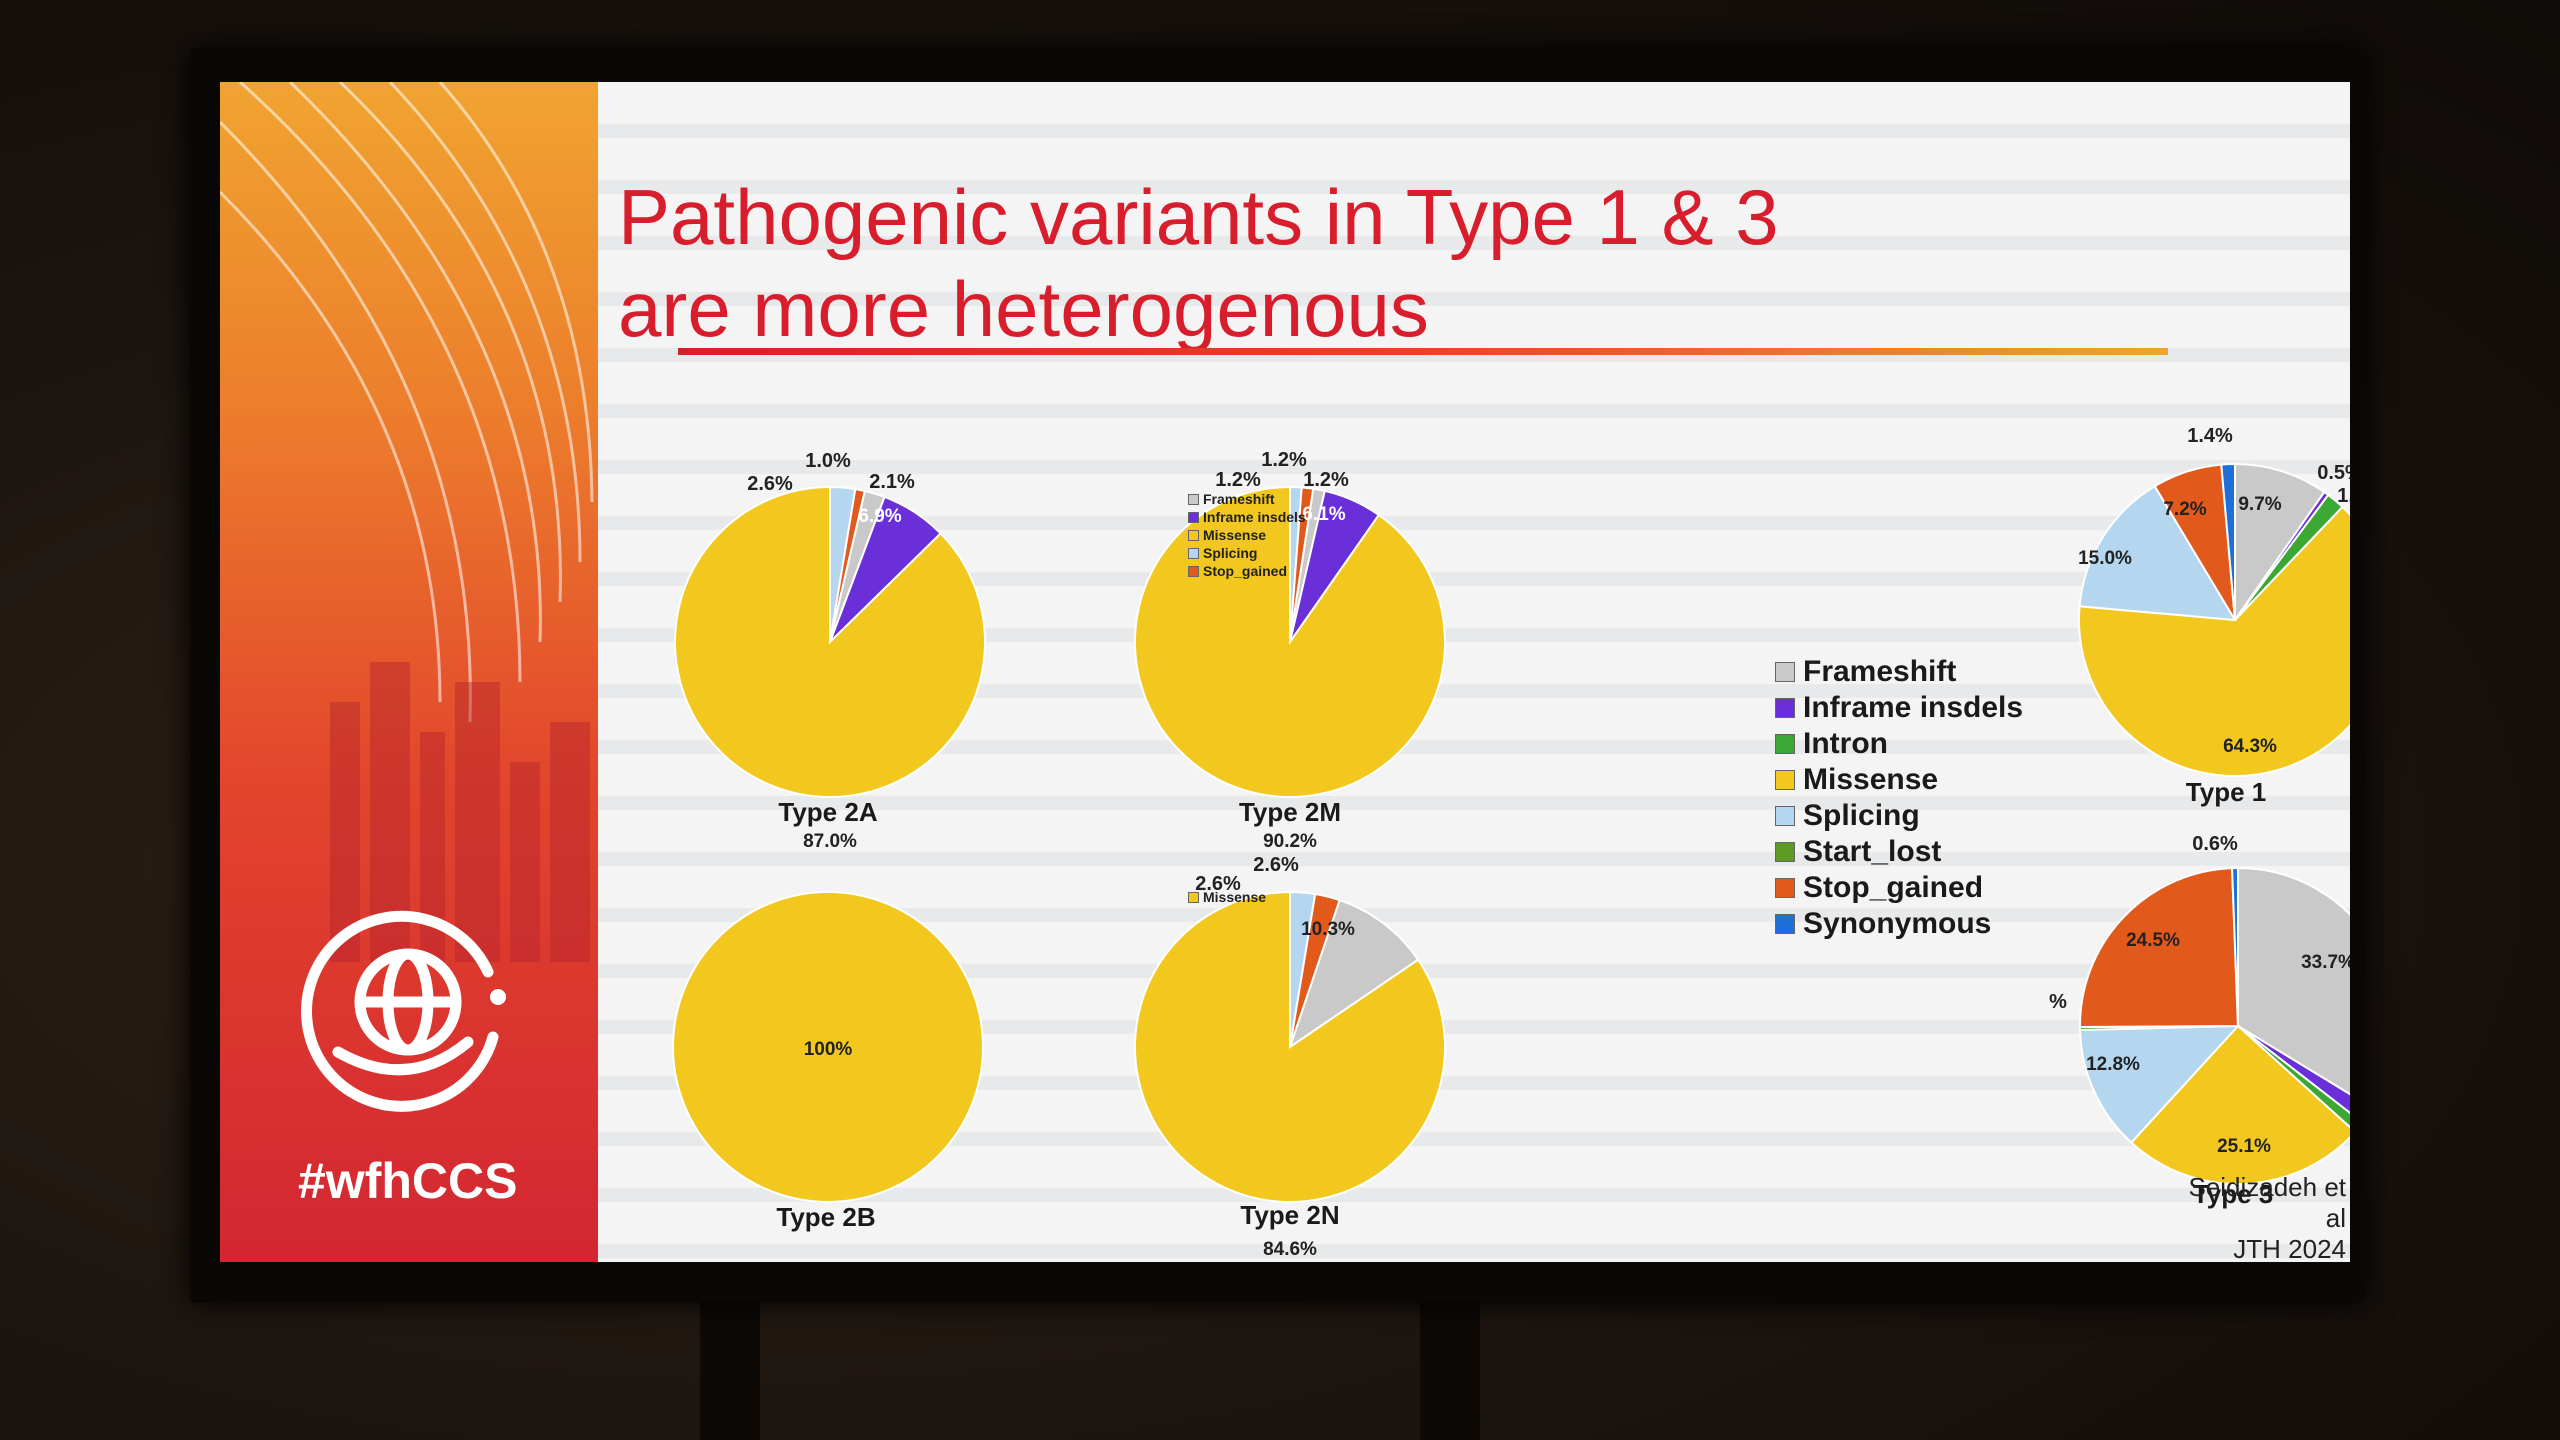  Describe the element at coordinates (2153, 940) in the screenshot. I see `label-type-3-stop-gained: 24.5%` at that location.